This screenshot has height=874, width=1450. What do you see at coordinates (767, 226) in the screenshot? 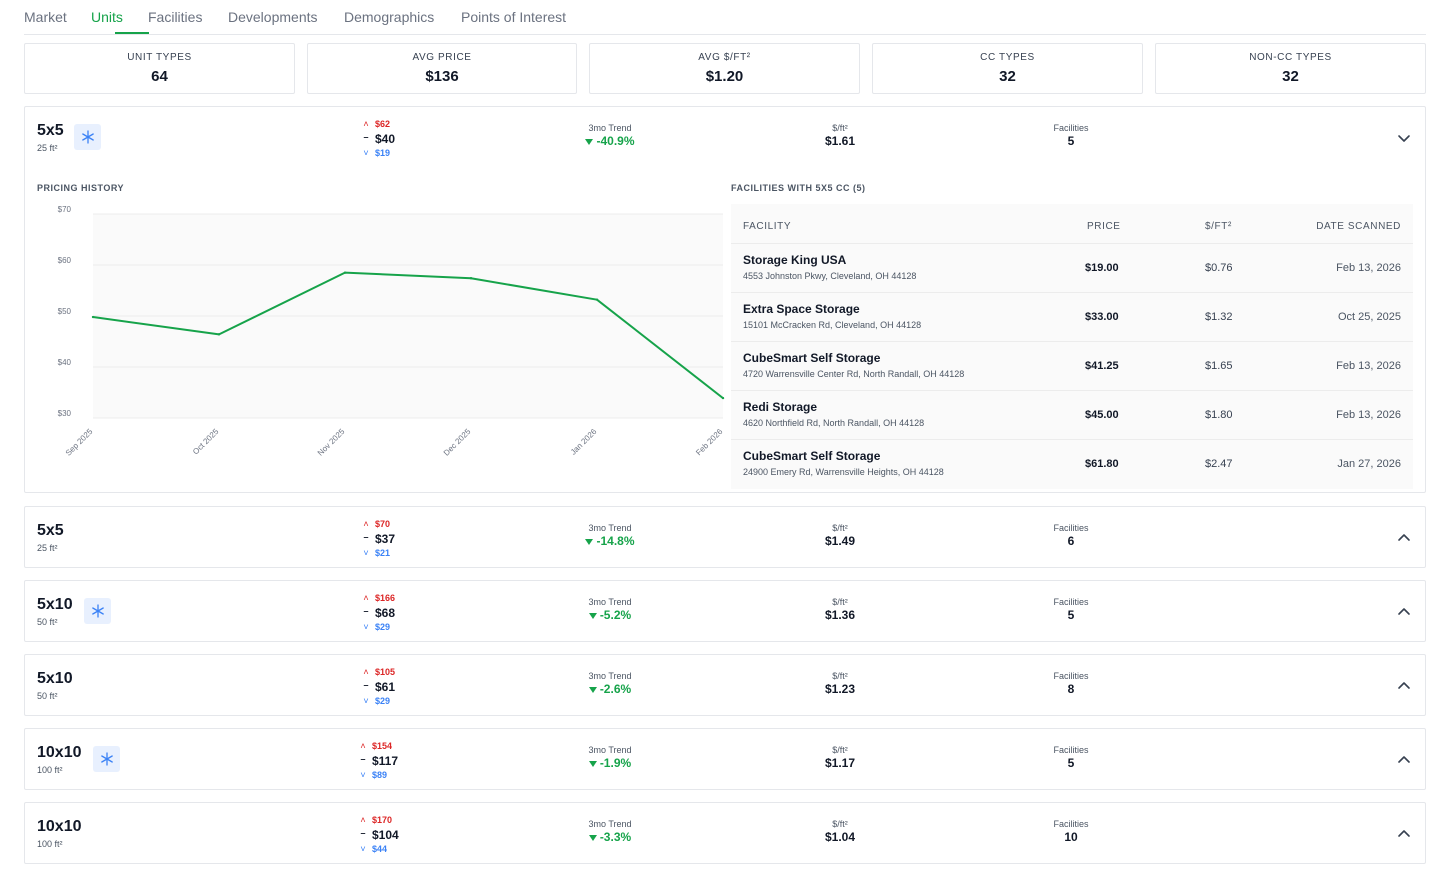
I see `header-facility: FACILITY` at bounding box center [767, 226].